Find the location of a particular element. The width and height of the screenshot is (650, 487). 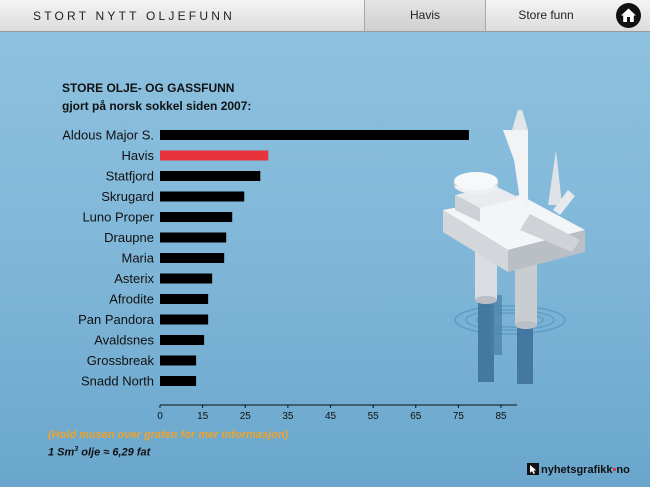

category-label: Pan Pandora is located at coordinates (116, 319).